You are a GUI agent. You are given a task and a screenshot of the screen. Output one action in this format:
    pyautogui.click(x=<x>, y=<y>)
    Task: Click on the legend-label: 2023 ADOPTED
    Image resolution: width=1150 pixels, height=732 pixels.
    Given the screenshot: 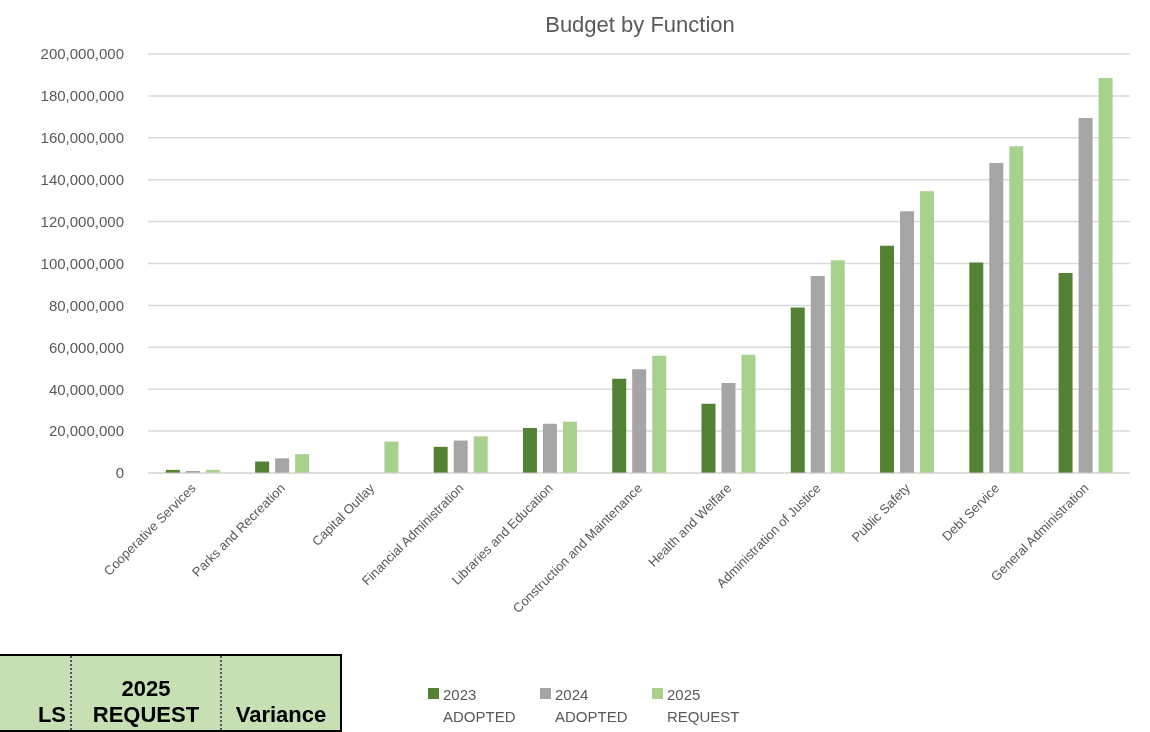 What is the action you would take?
    pyautogui.click(x=480, y=706)
    